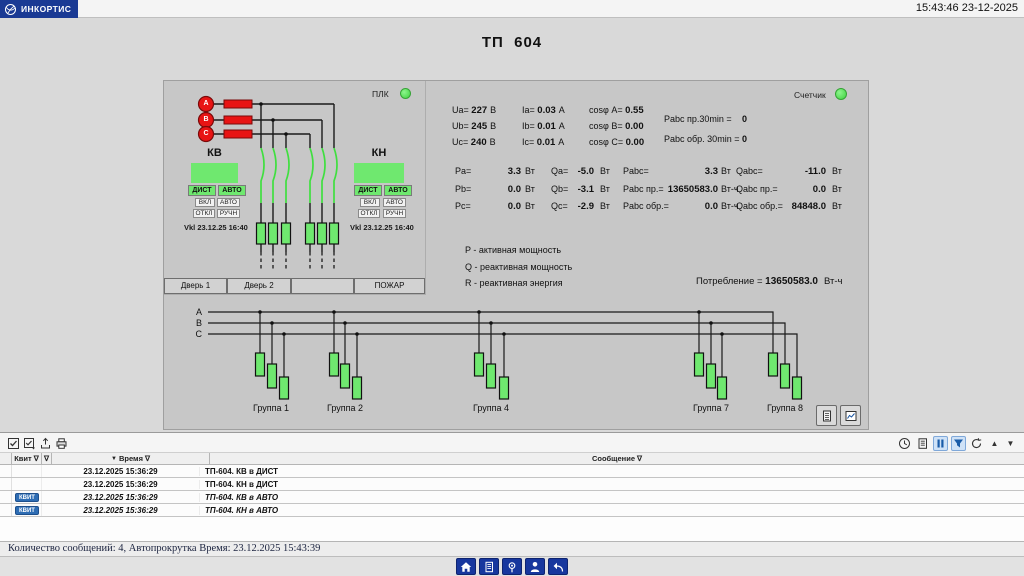 The image size is (1024, 576). Describe the element at coordinates (833, 281) in the screenshot. I see `consumption-unit: Вт-ч` at that location.